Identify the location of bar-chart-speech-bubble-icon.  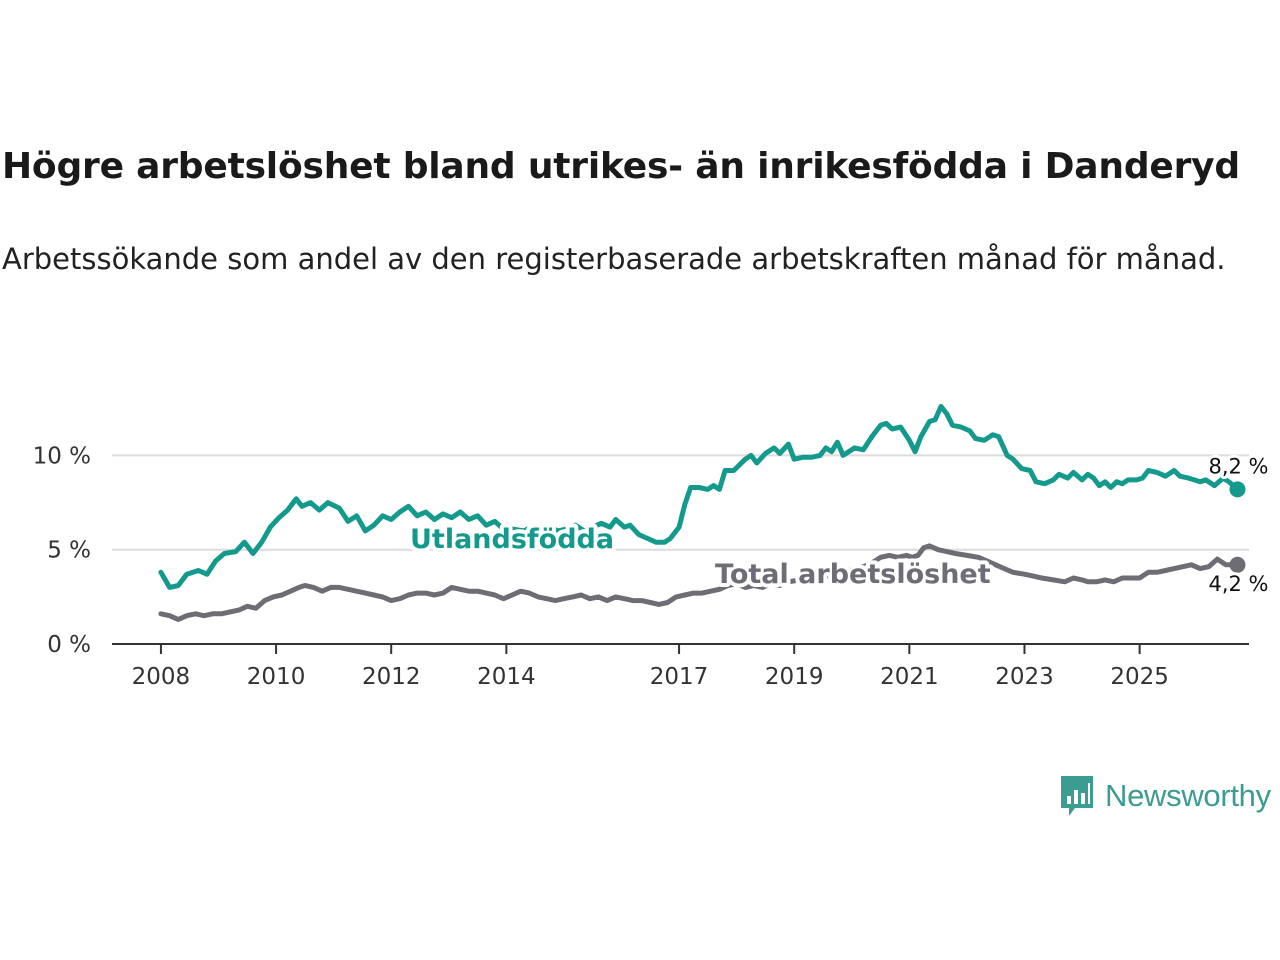
(1077, 796).